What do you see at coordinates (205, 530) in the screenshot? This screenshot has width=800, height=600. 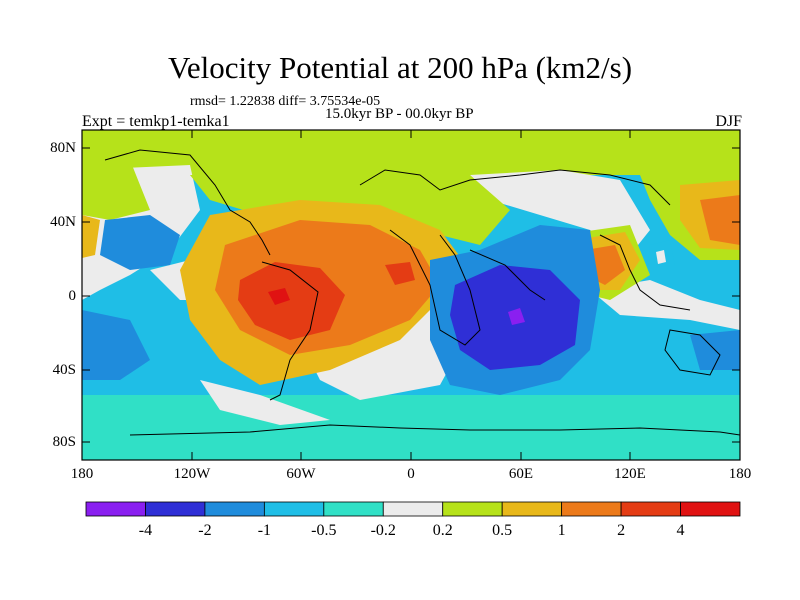 I see `colorbar-label: -2` at bounding box center [205, 530].